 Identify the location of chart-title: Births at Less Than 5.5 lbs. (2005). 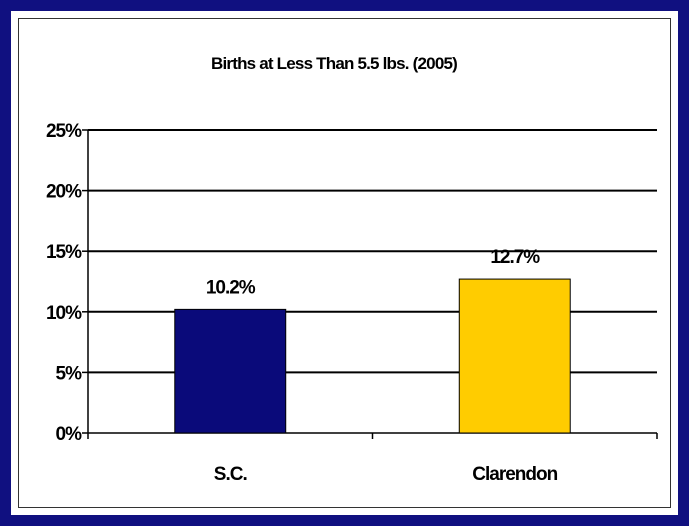
(334, 63).